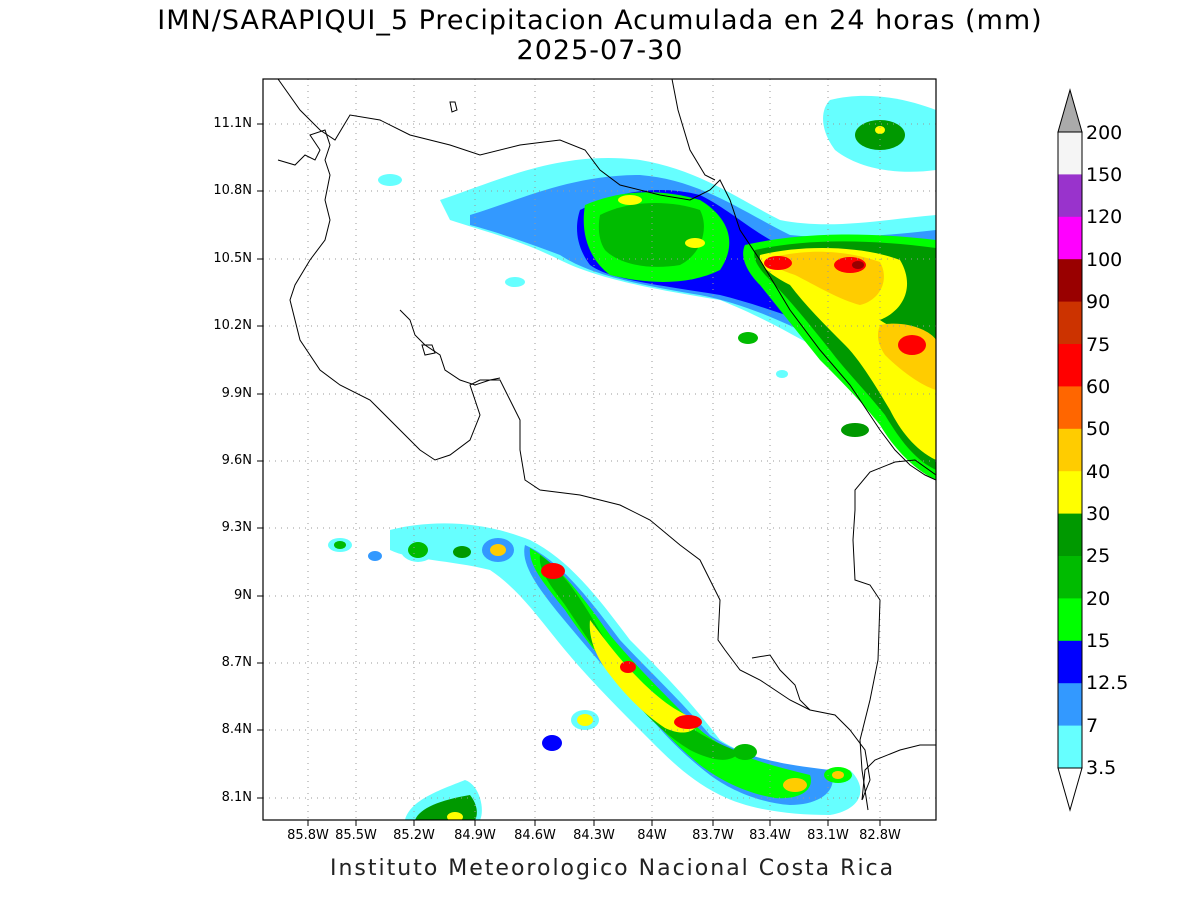 This screenshot has height=900, width=1200. I want to click on lon-label: 83.4W, so click(770, 835).